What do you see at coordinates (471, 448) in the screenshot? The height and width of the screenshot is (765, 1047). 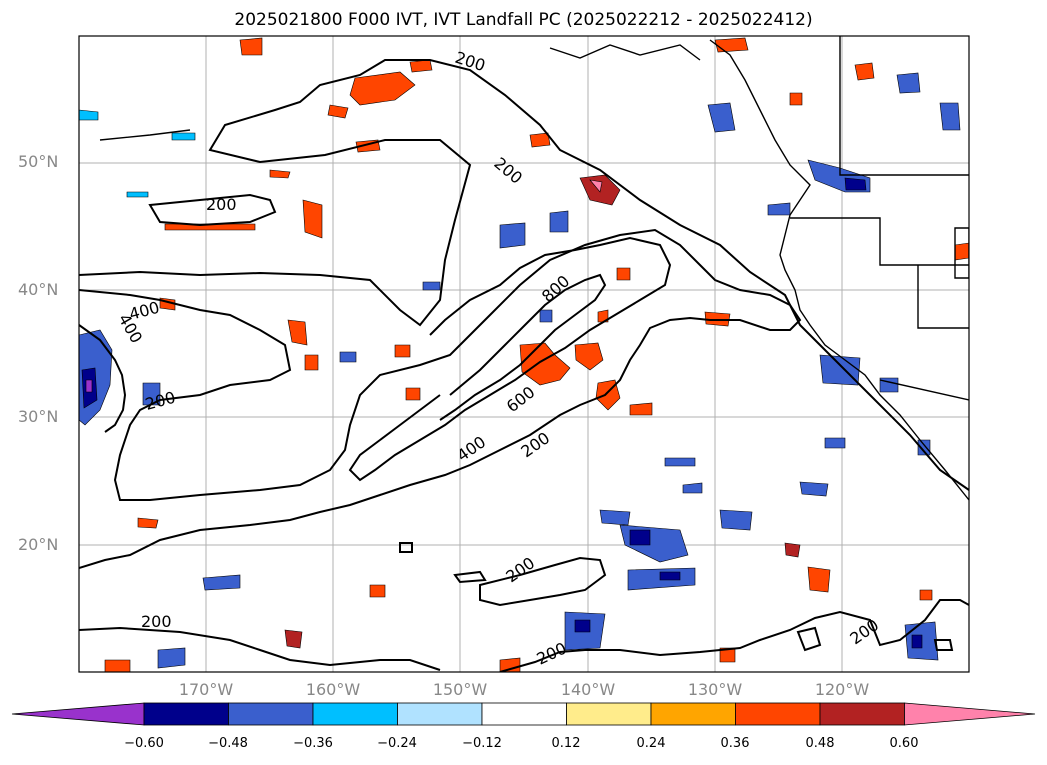 I see `contour-label: 400` at bounding box center [471, 448].